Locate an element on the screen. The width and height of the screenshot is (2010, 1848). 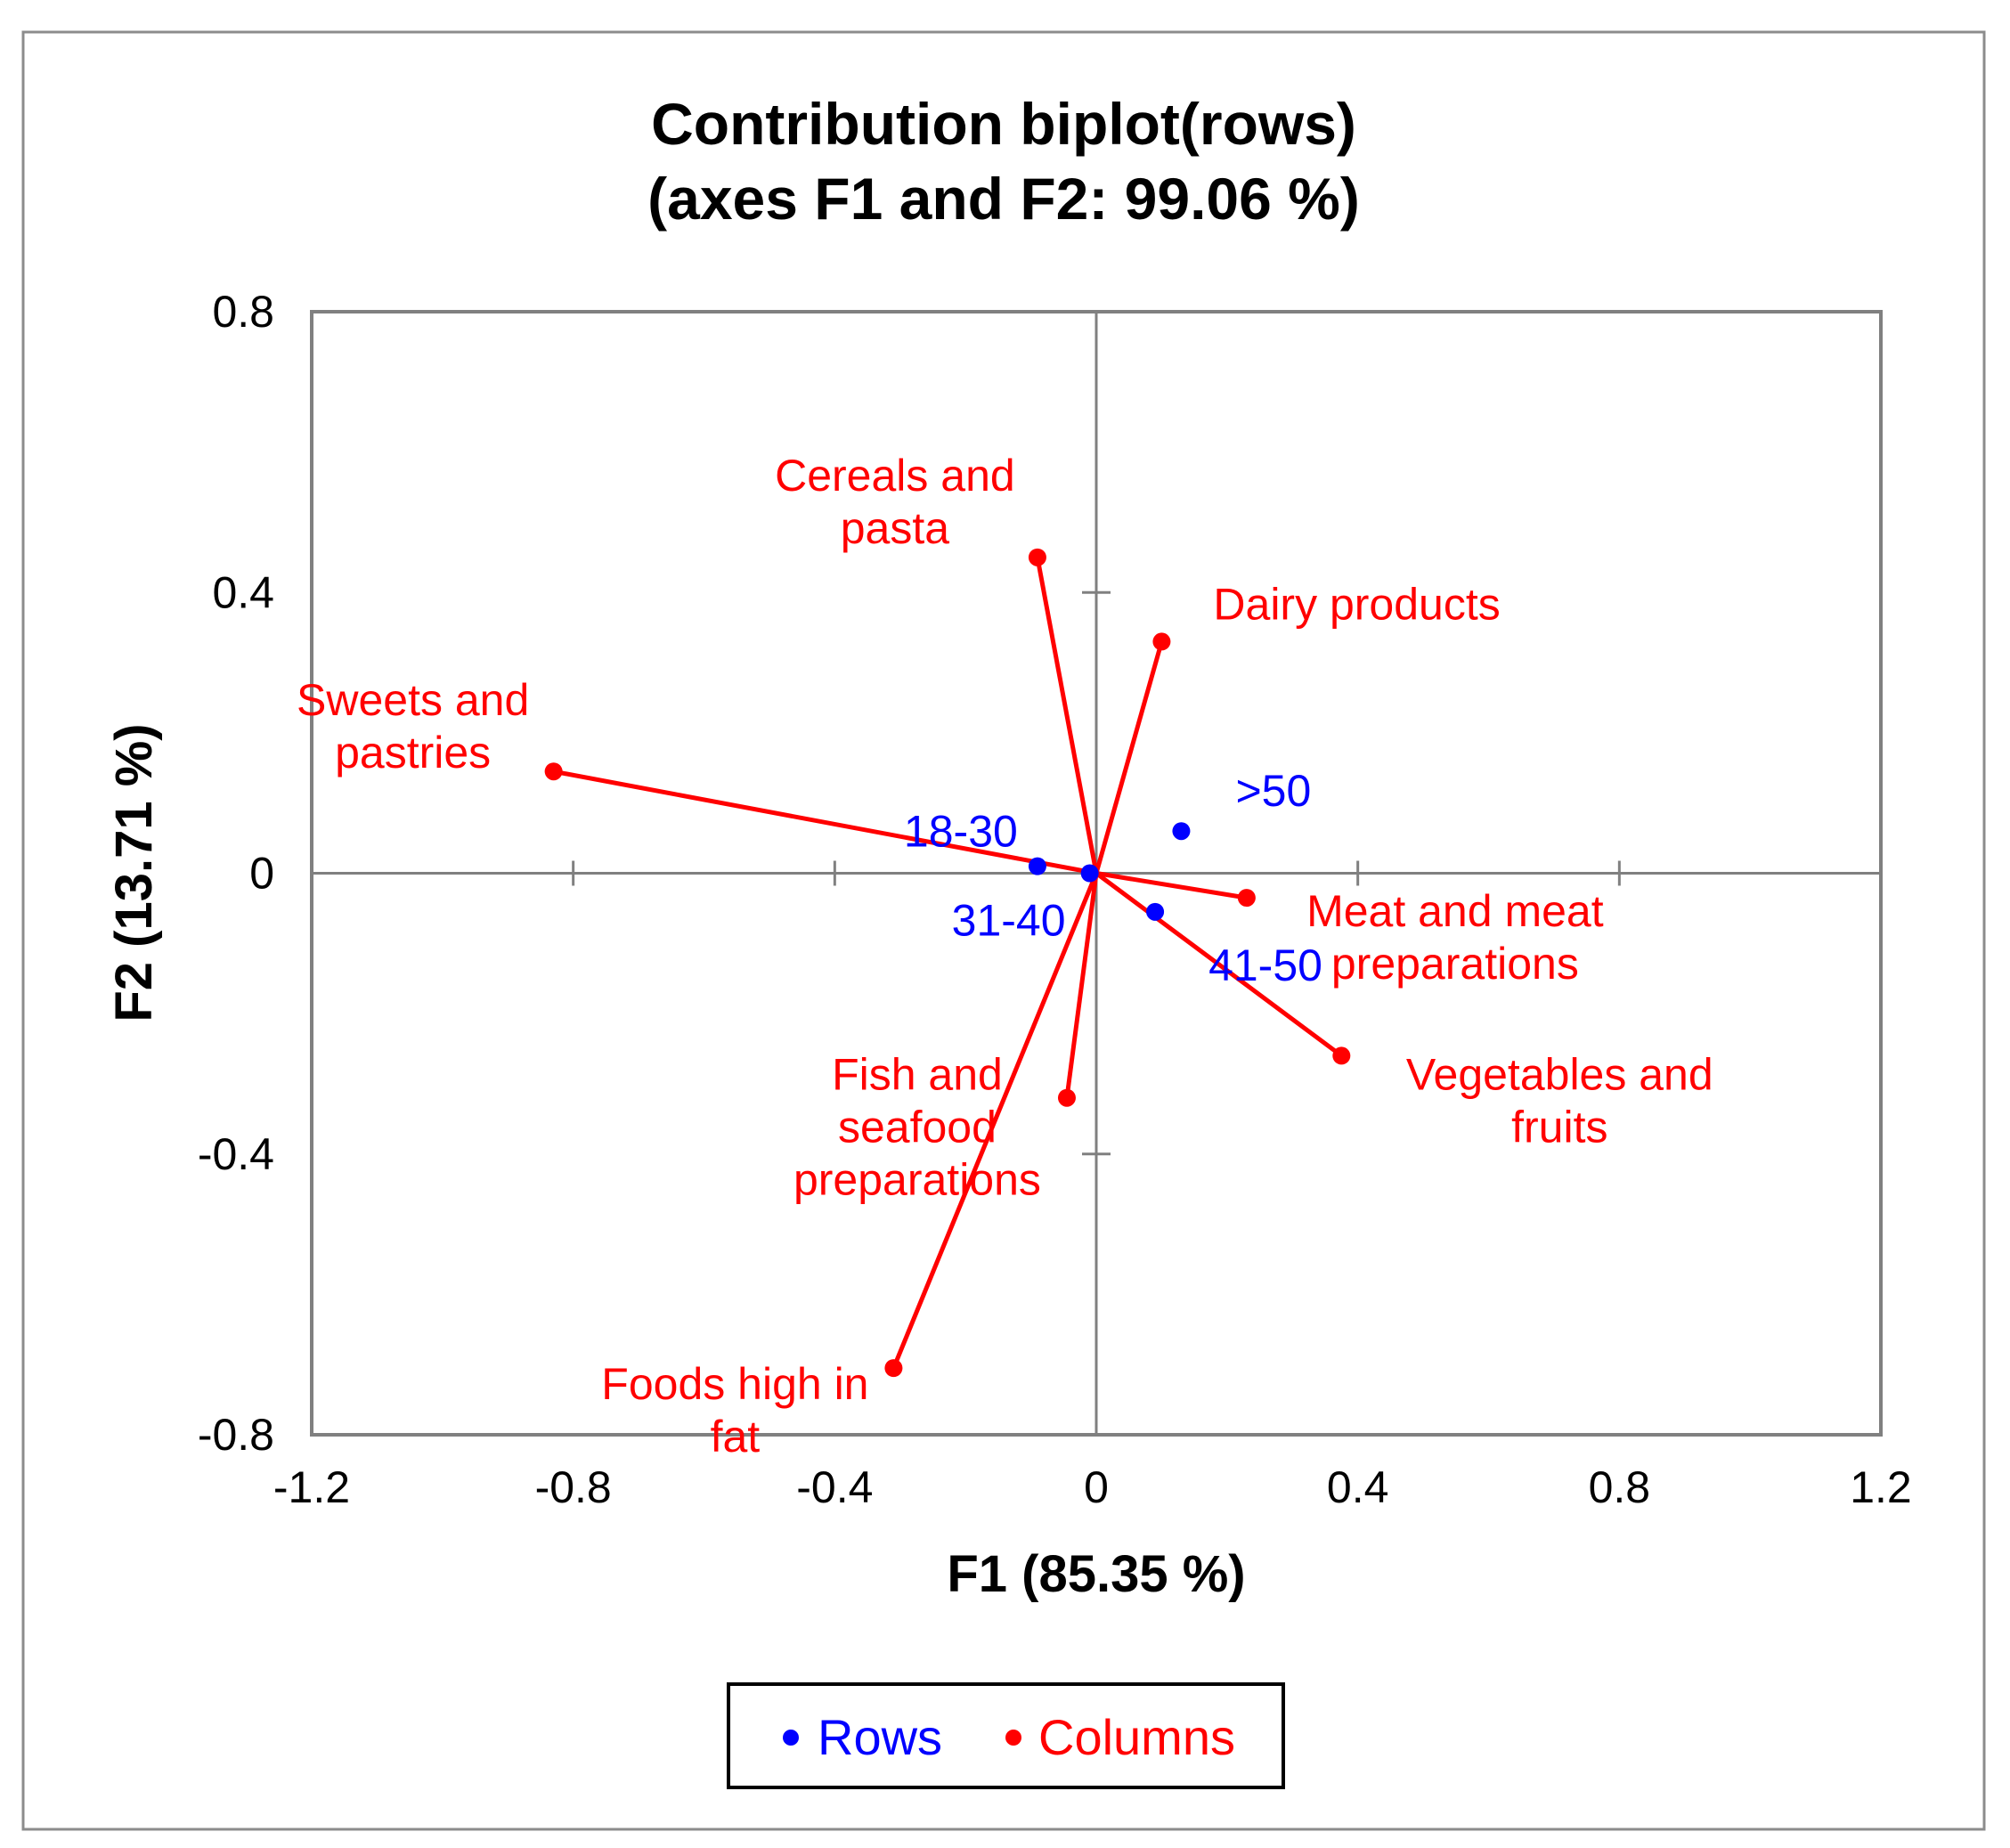
y-tick-label: 0.8 is located at coordinates (243, 312).